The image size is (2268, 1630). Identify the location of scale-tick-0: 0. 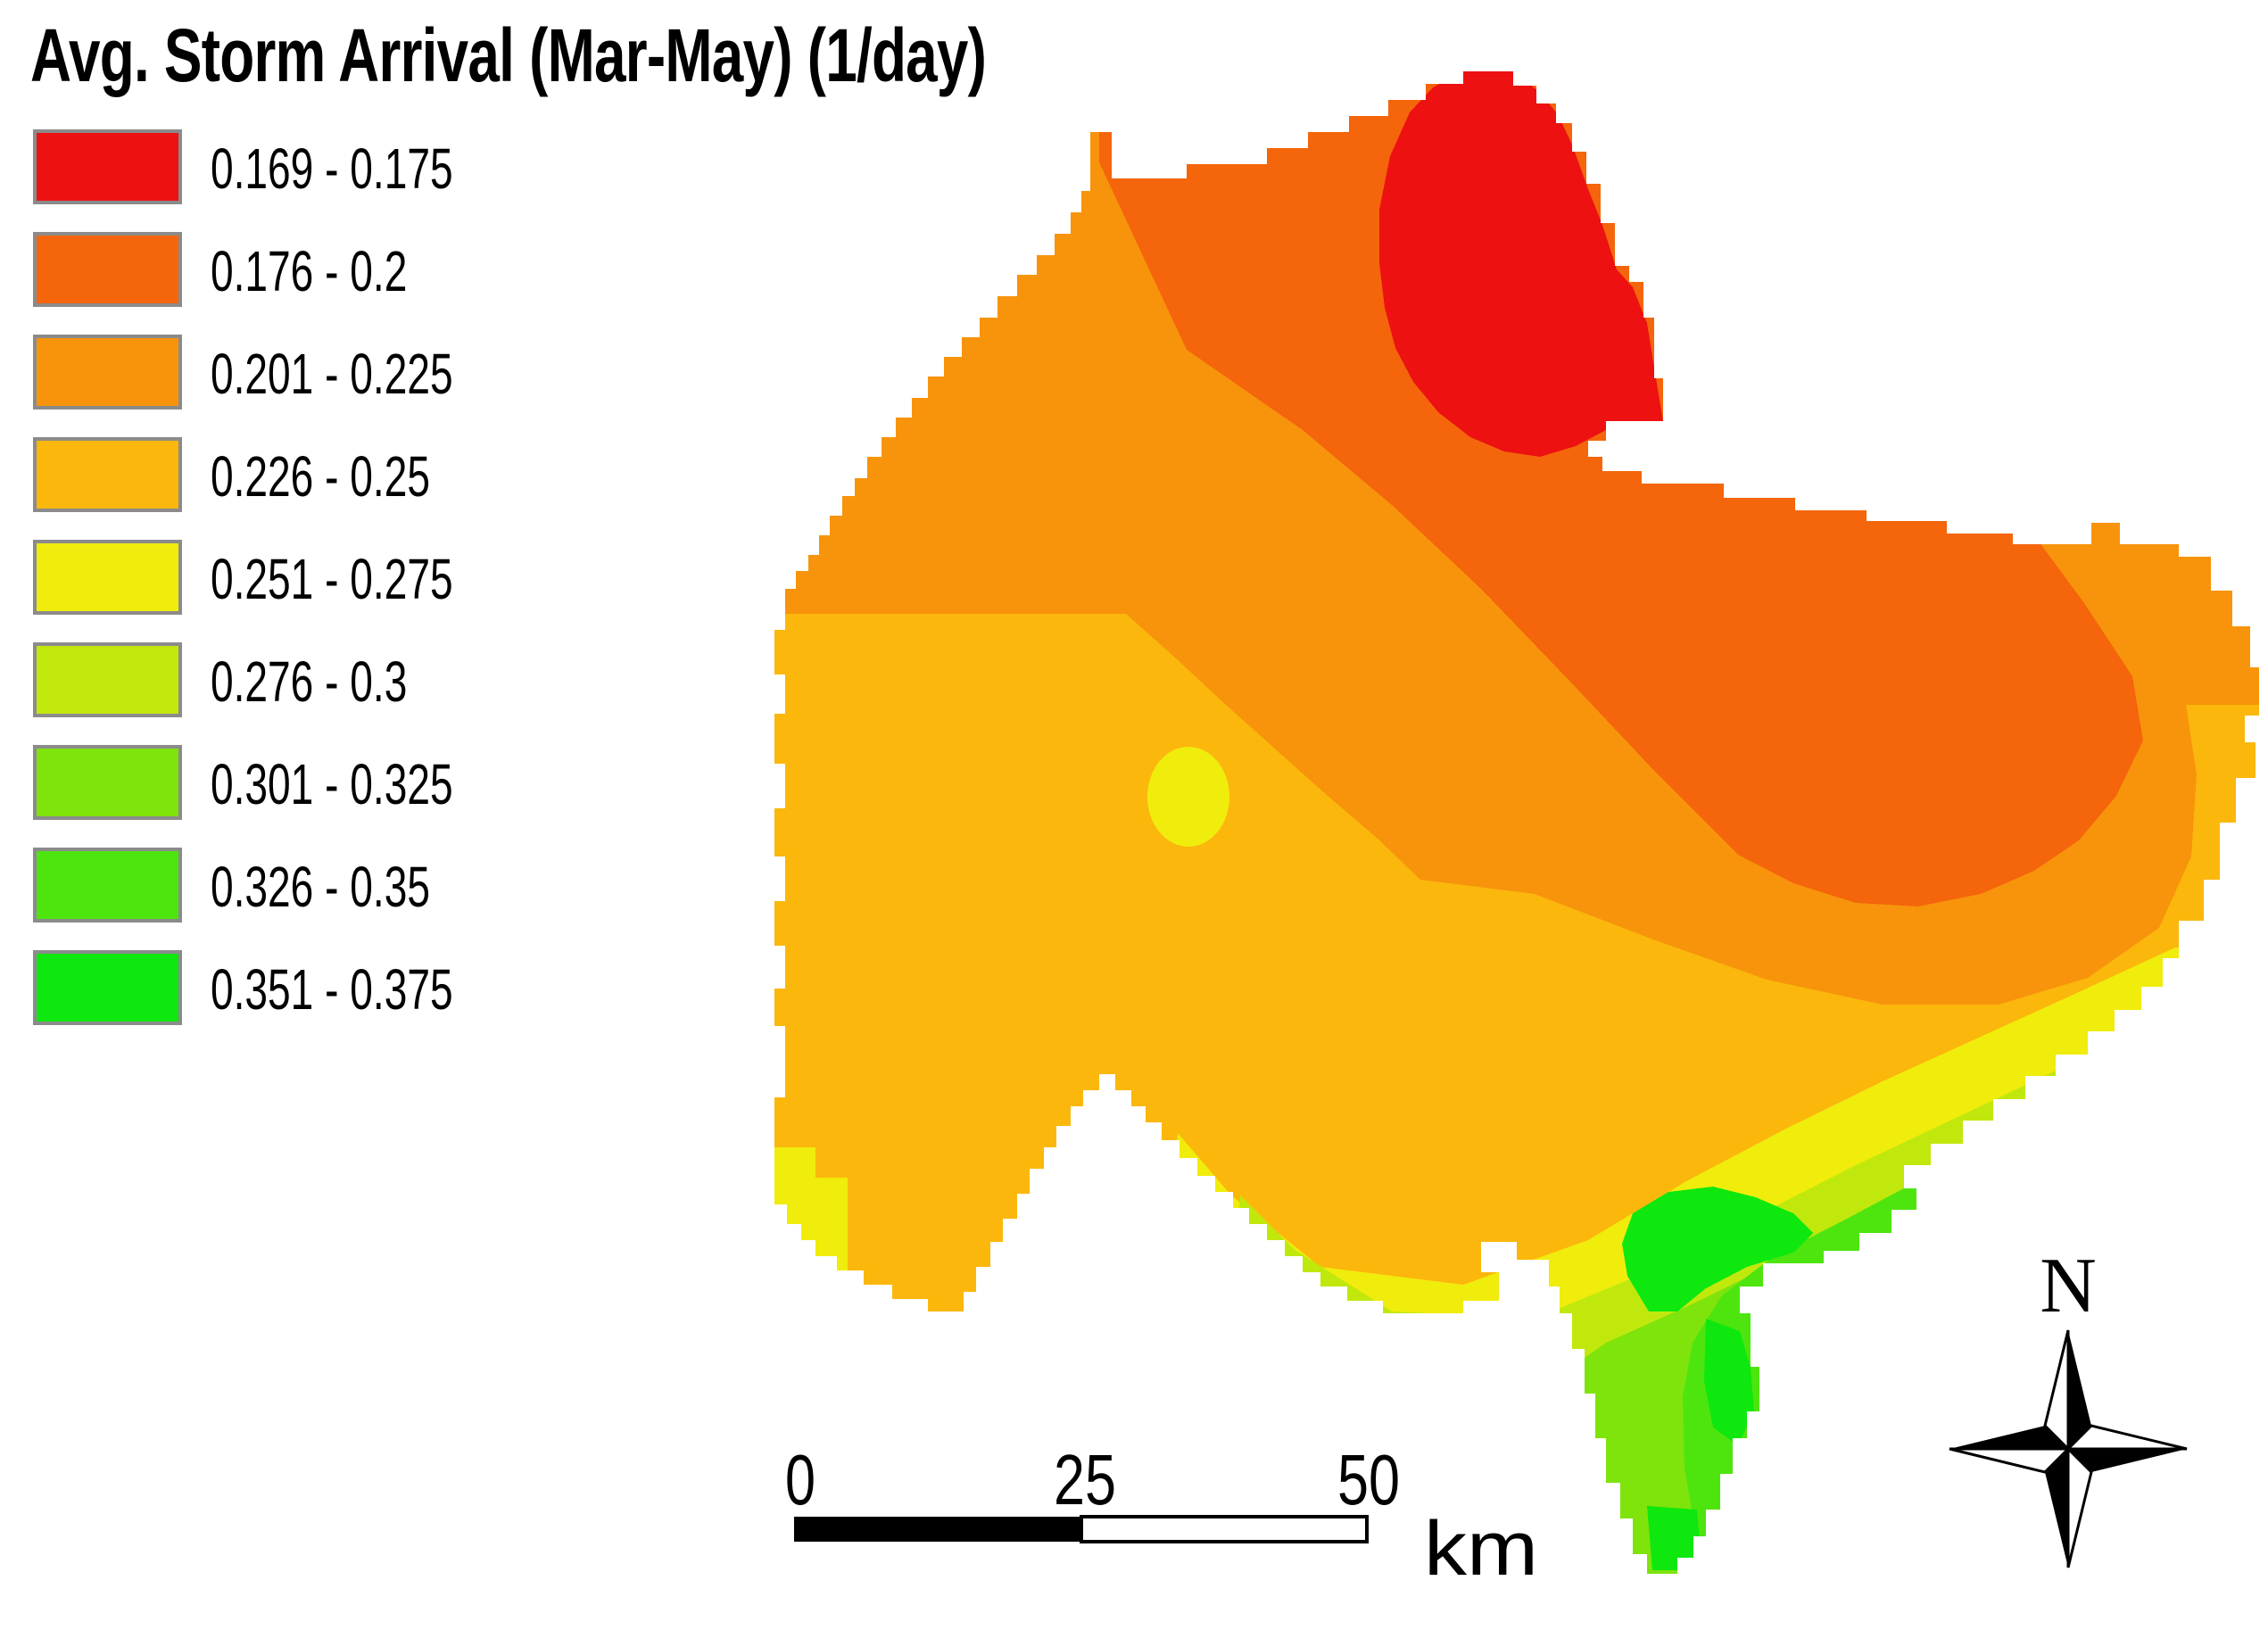
(800, 1479).